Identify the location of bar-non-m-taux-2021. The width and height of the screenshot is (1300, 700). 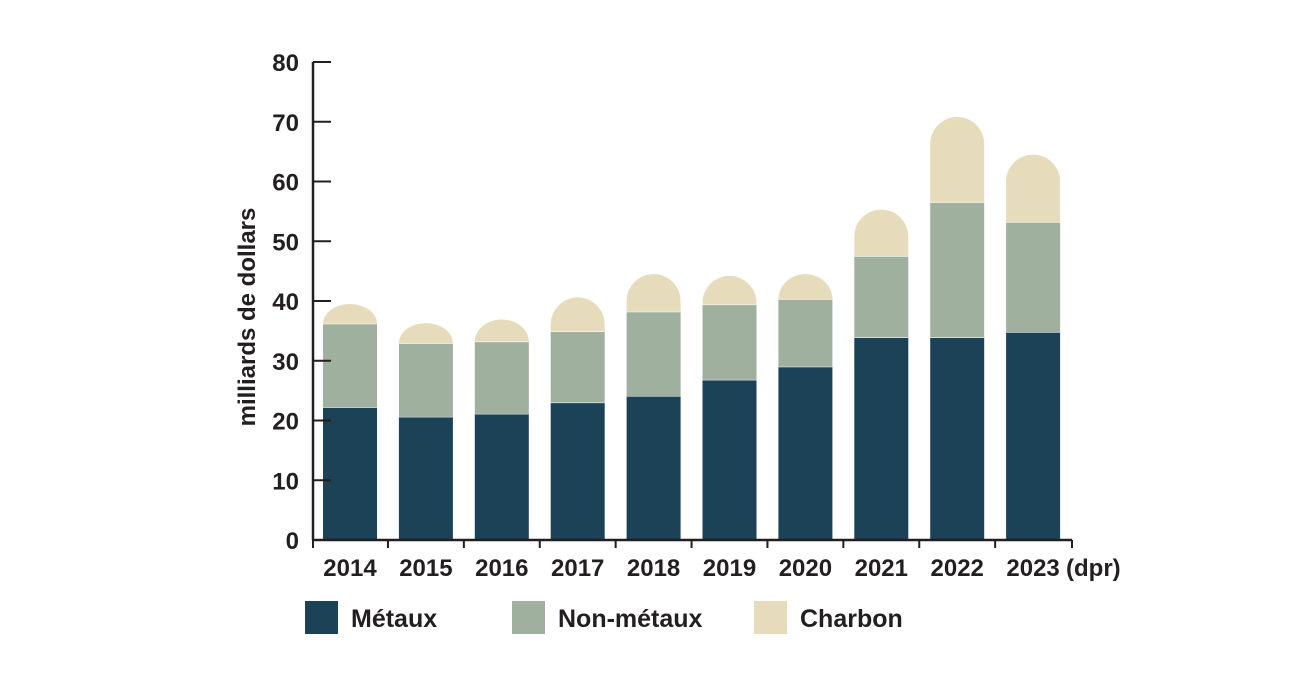
(881, 297).